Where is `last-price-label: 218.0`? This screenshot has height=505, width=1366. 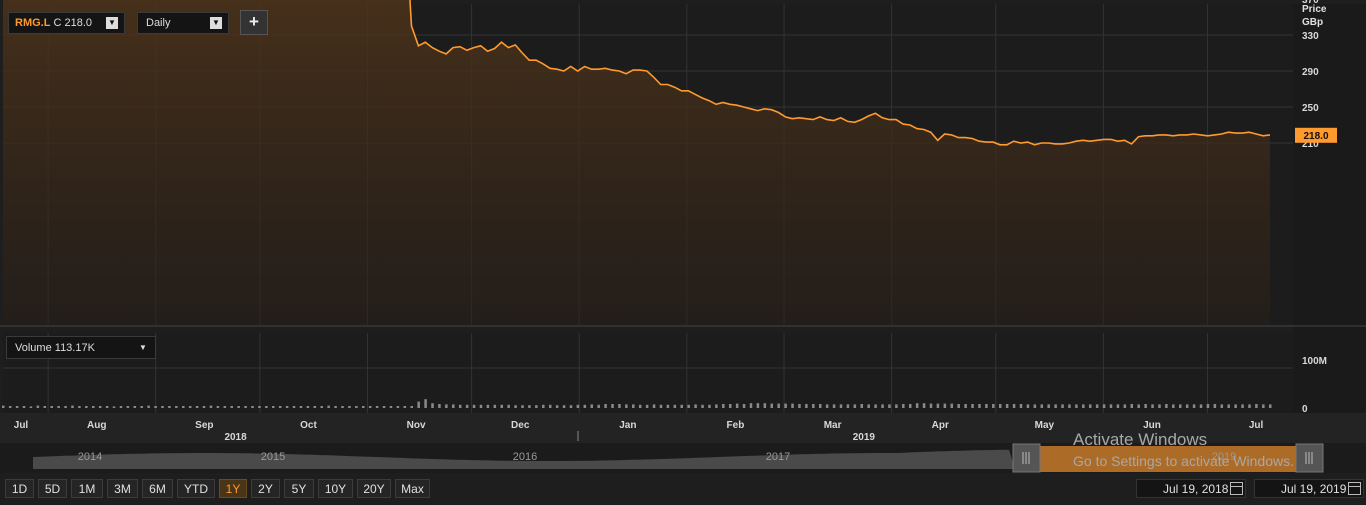
last-price-label: 218.0 is located at coordinates (1315, 136).